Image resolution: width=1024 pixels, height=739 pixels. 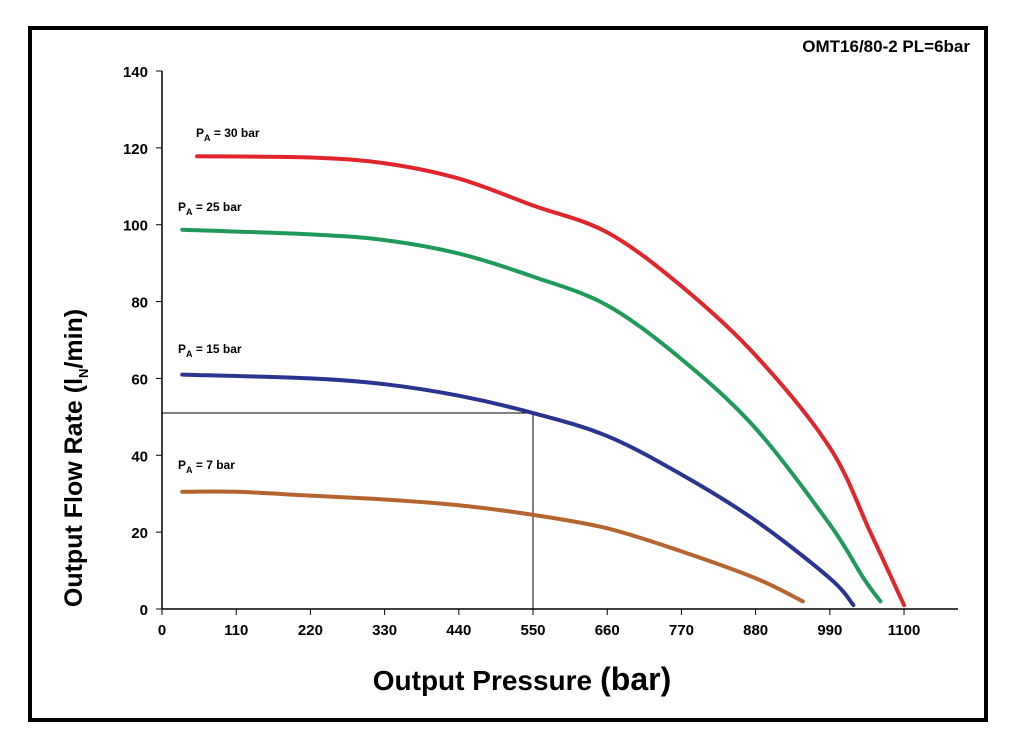 I want to click on series-label: PA = 15 bar, so click(x=210, y=350).